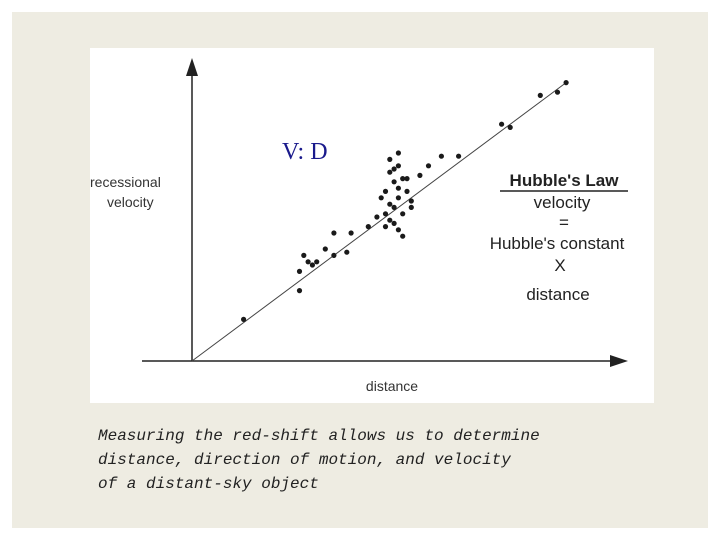 Image resolution: width=720 pixels, height=540 pixels. I want to click on law-line-distance: distance, so click(557, 294).